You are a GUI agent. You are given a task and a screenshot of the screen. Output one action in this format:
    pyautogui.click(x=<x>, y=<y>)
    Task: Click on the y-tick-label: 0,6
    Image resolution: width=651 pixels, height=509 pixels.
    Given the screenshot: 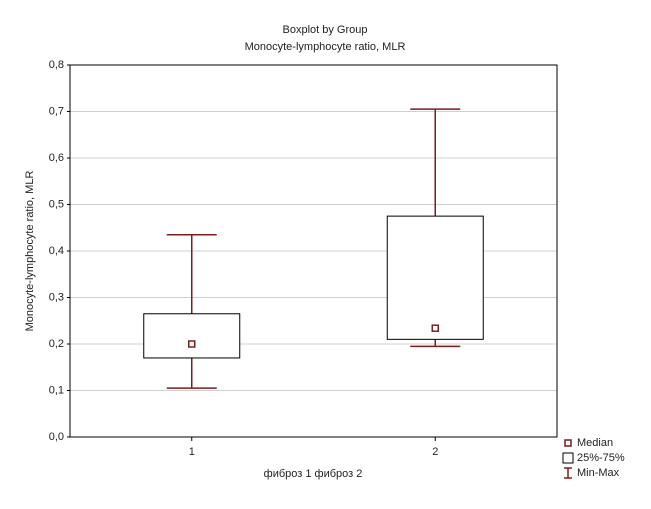 What is the action you would take?
    pyautogui.click(x=56, y=158)
    